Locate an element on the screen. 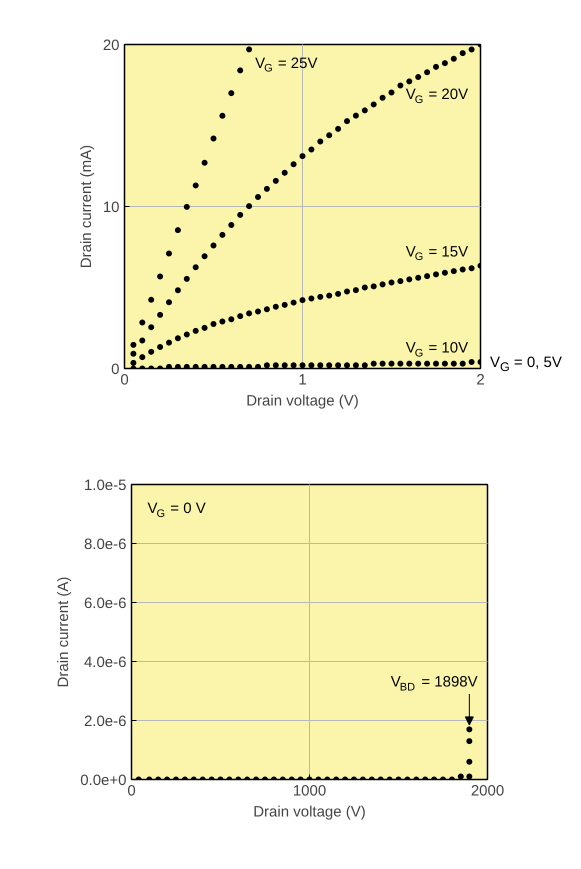 This screenshot has width=581, height=869. y-axis-title: Drain current (A) is located at coordinates (63, 632).